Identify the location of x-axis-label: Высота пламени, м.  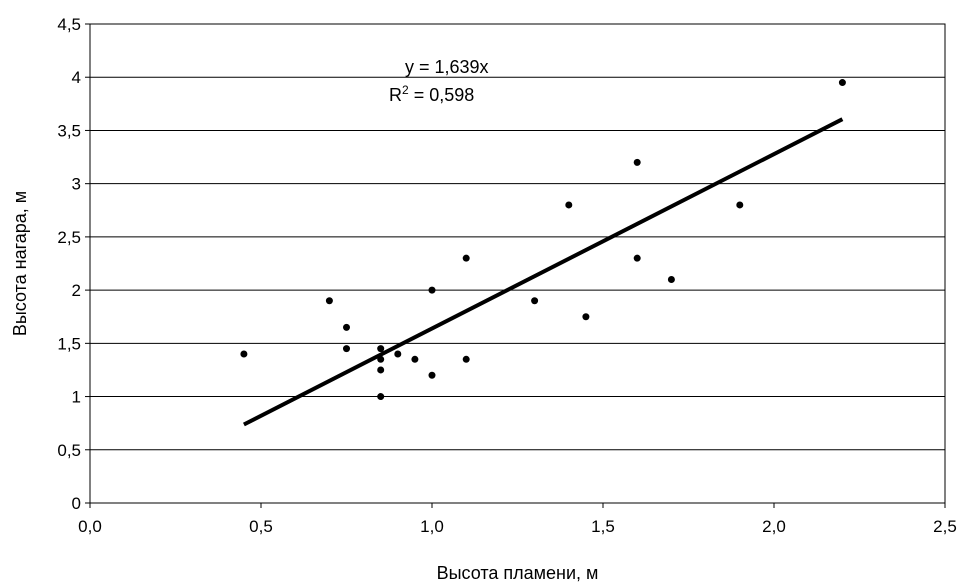
(518, 573).